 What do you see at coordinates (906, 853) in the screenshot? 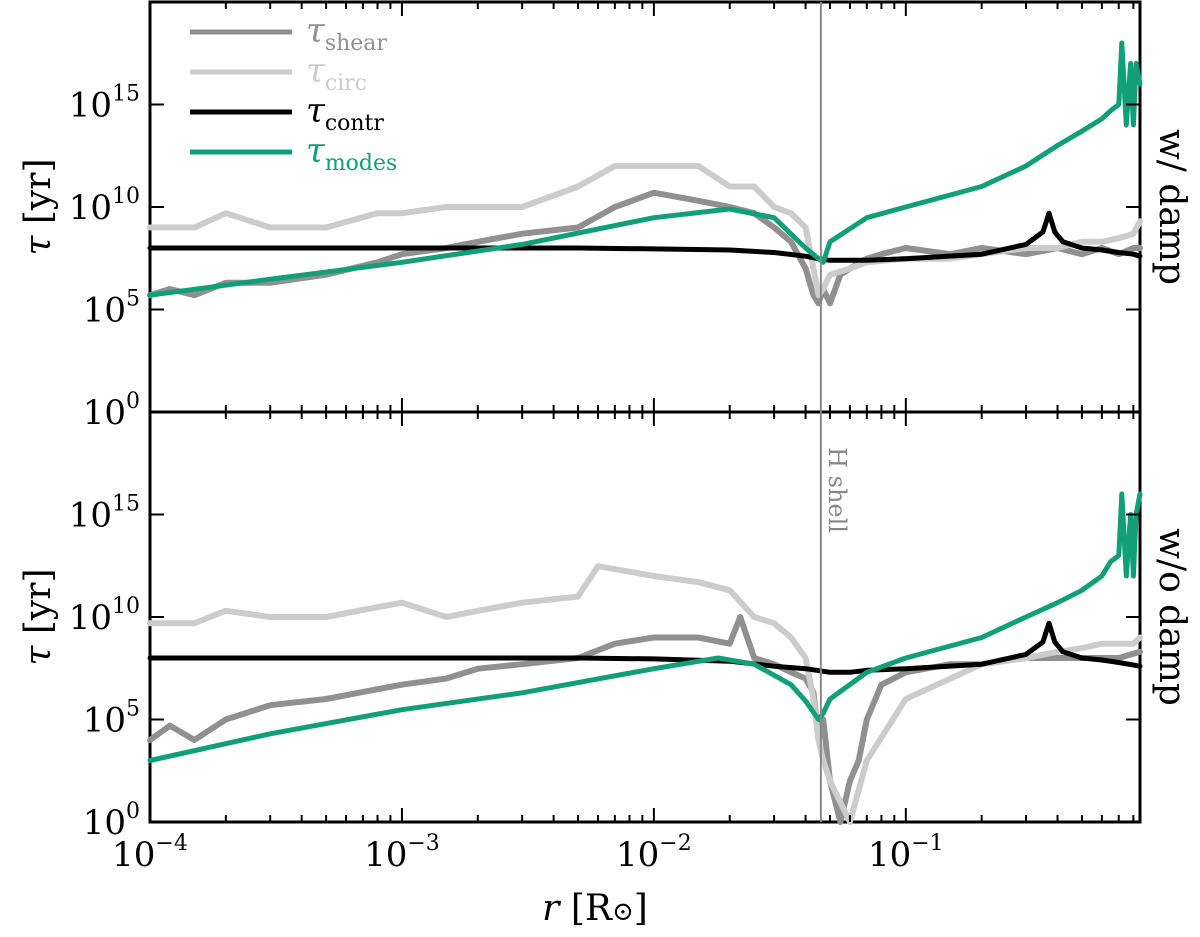
I see `xtick-label: 10⁻¹` at bounding box center [906, 853].